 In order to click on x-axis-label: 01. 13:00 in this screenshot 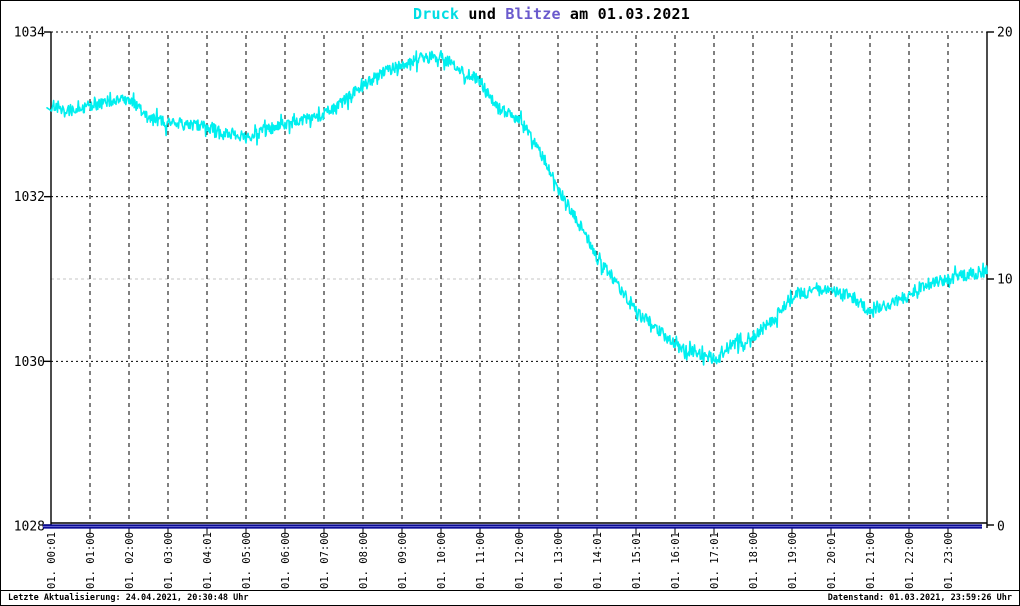, I will do `click(559, 560)`.